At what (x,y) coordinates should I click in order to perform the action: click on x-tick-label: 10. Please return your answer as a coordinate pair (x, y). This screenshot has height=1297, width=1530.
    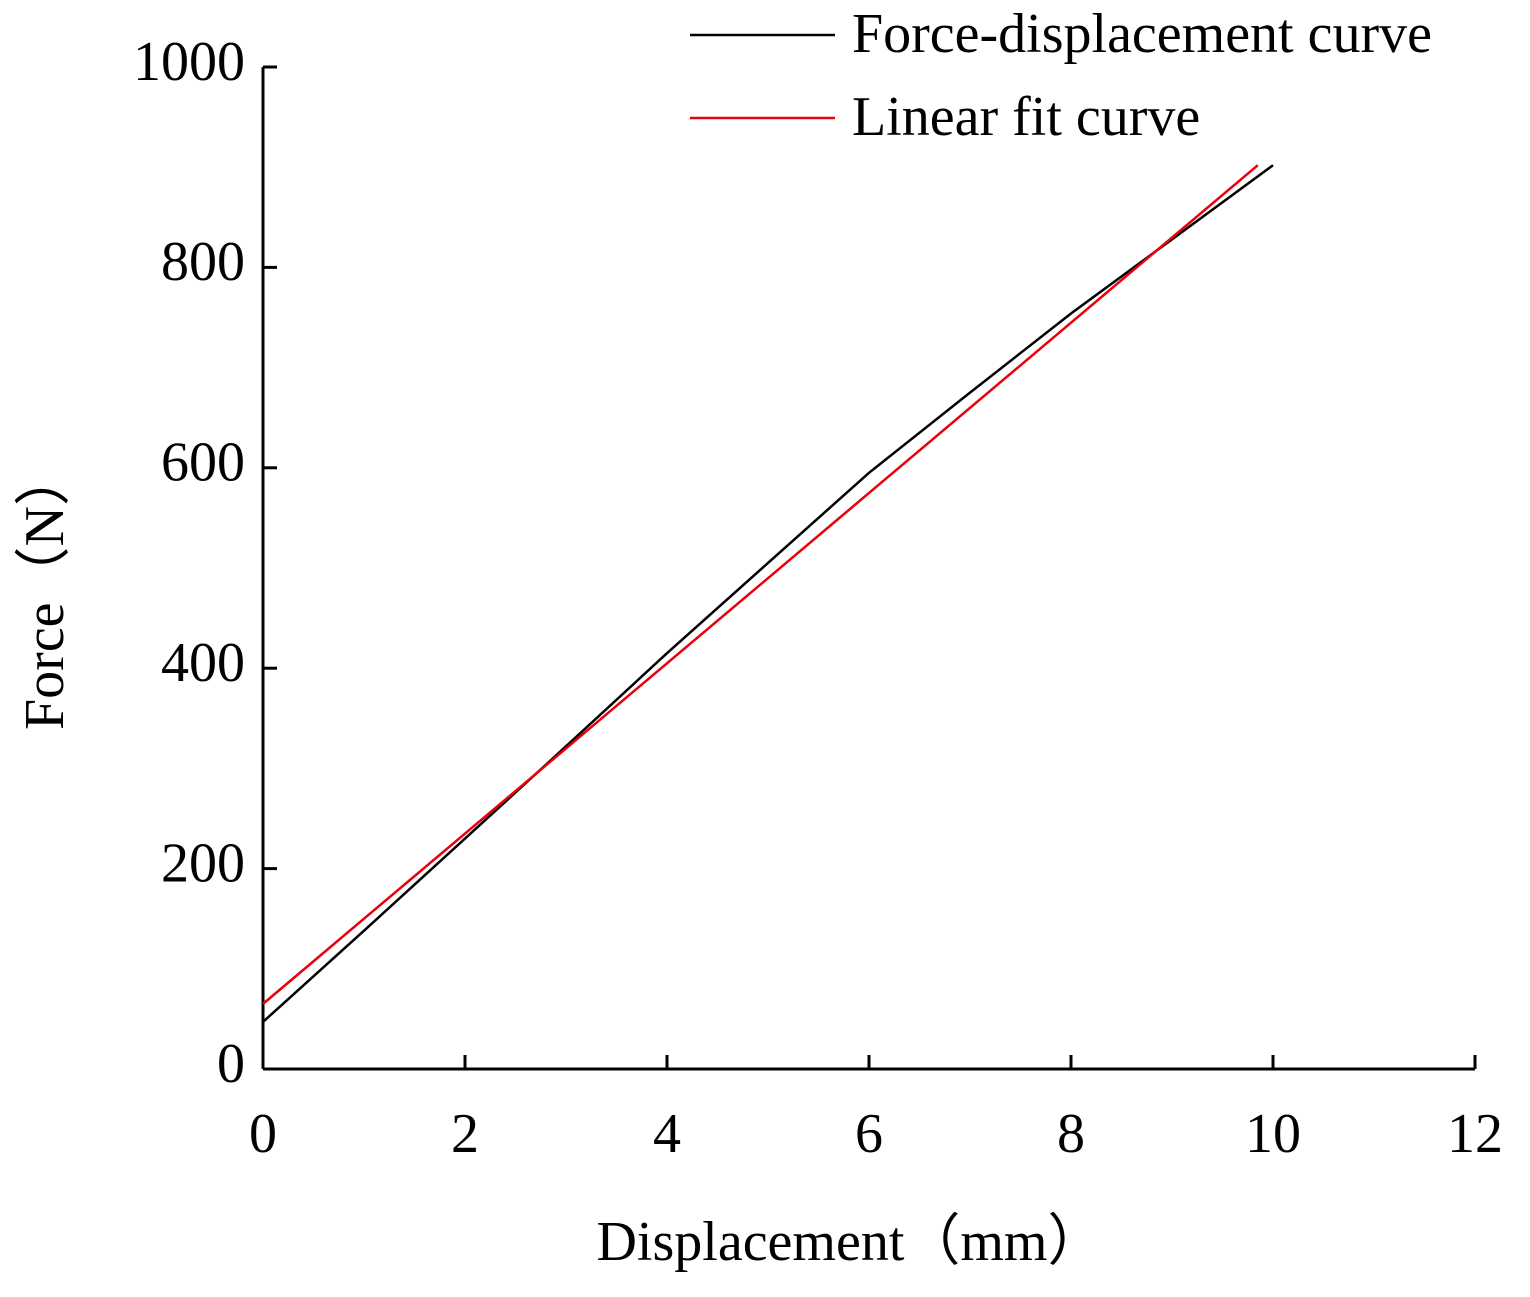
    Looking at the image, I should click on (1273, 1134).